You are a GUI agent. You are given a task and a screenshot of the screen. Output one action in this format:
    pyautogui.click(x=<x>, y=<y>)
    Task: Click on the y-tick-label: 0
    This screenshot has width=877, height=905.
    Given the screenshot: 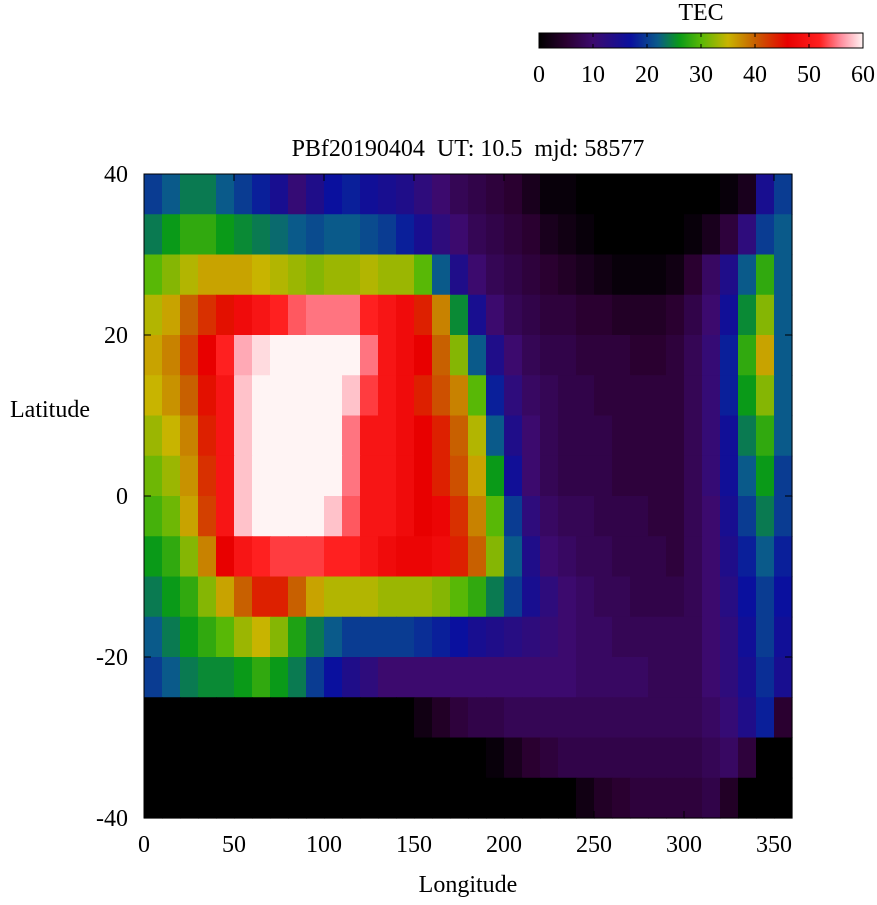 What is the action you would take?
    pyautogui.click(x=122, y=497)
    